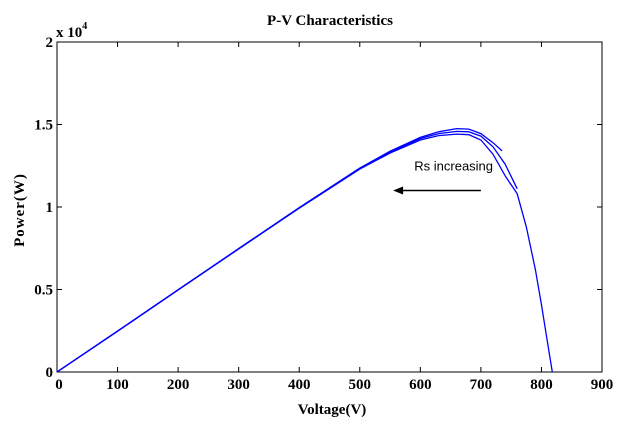 This screenshot has width=623, height=423. I want to click on x-tick-label: 300, so click(238, 385).